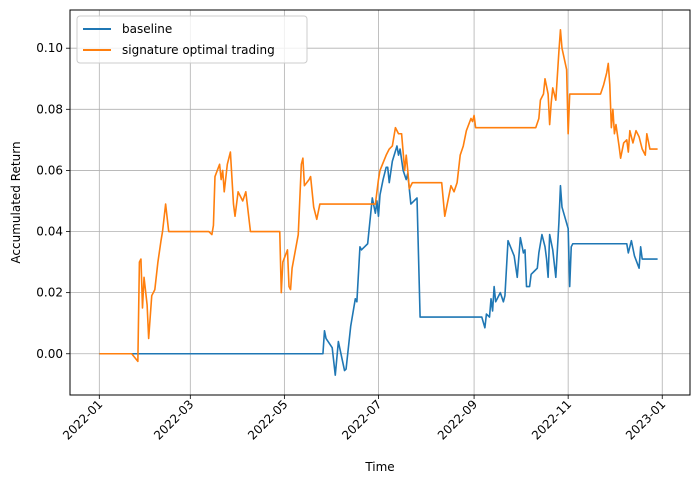  What do you see at coordinates (147, 29) in the screenshot?
I see `legend-label-baseline: baseline` at bounding box center [147, 29].